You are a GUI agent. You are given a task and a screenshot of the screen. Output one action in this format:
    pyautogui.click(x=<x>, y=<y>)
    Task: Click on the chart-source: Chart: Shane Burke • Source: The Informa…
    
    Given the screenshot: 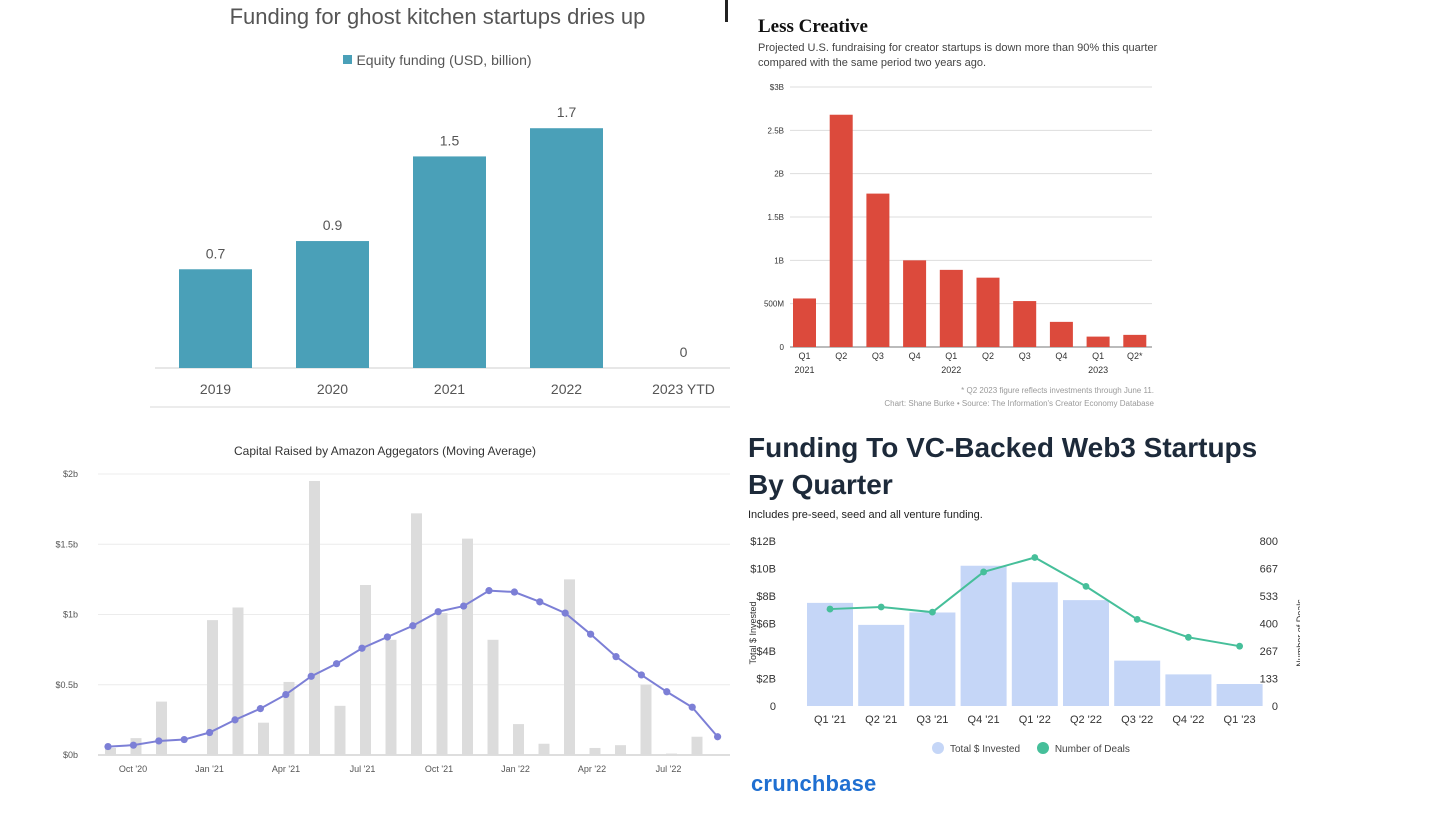 What is the action you would take?
    pyautogui.click(x=1019, y=403)
    